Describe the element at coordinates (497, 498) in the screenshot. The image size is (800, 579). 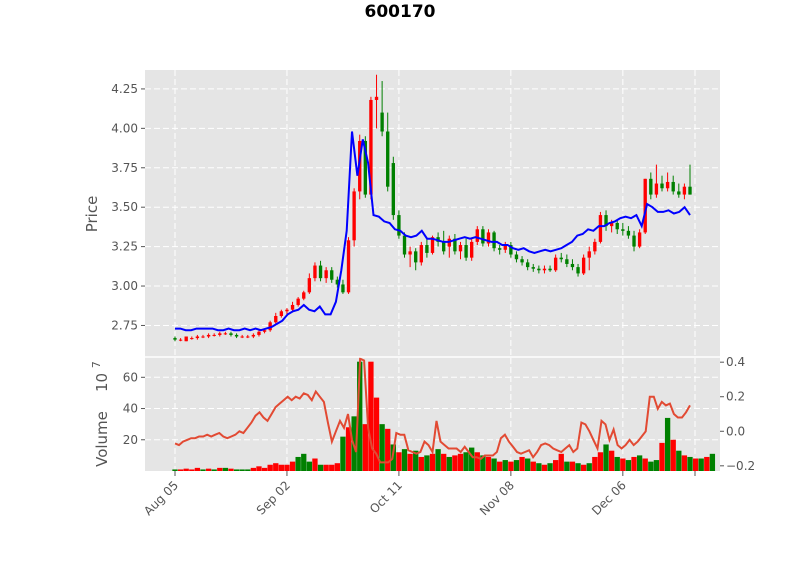
I see `x-tick-label: Nov 08` at that location.